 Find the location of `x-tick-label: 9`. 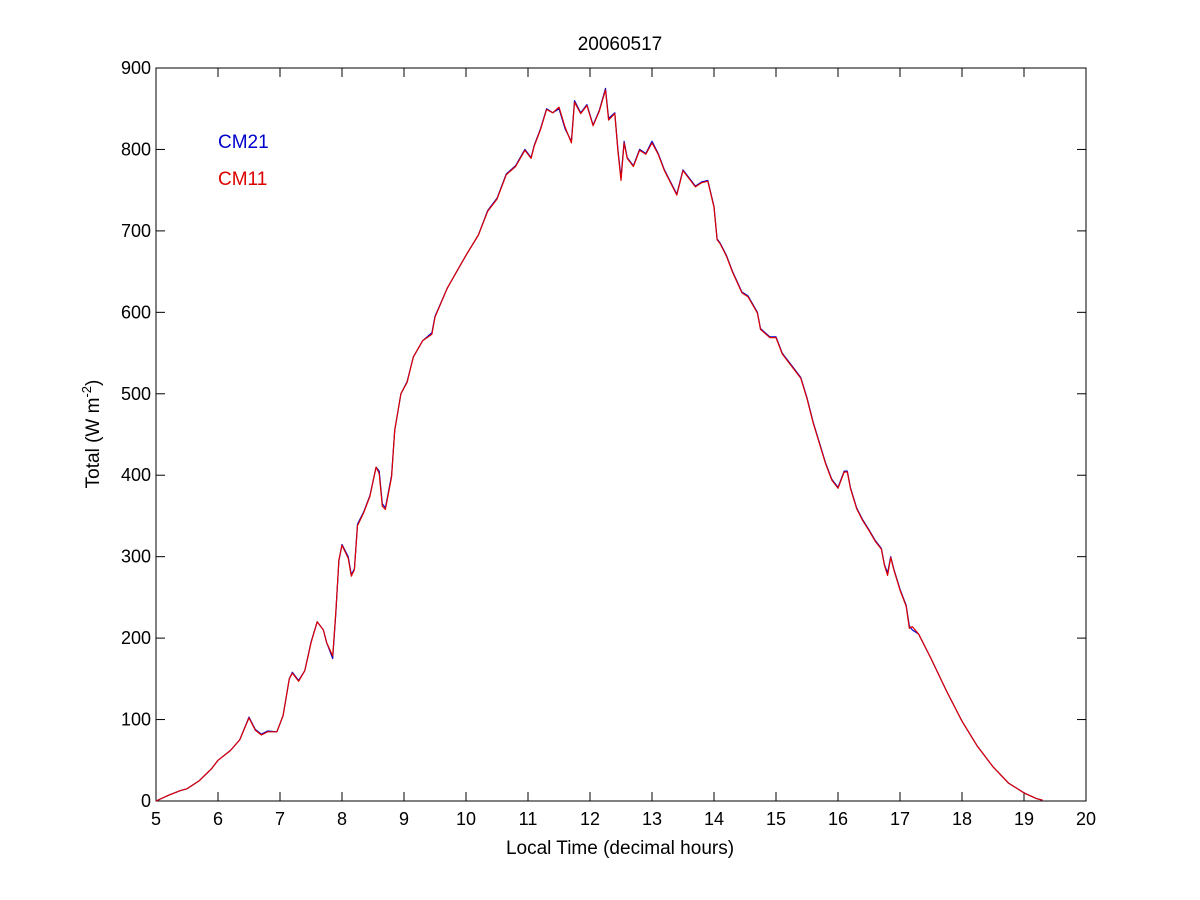

x-tick-label: 9 is located at coordinates (404, 819).